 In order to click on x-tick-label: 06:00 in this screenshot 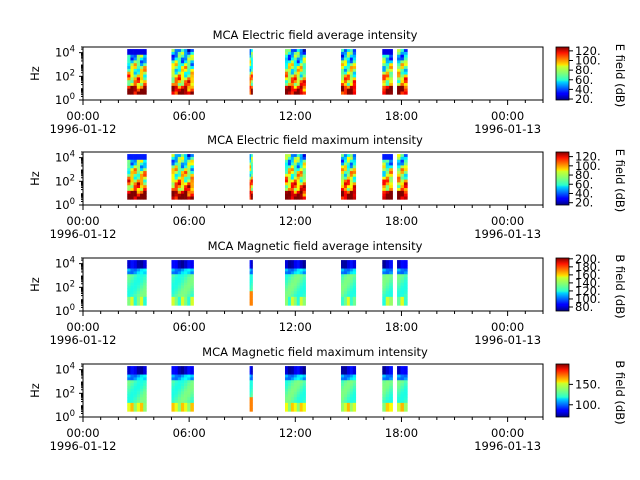, I will do `click(189, 116)`.